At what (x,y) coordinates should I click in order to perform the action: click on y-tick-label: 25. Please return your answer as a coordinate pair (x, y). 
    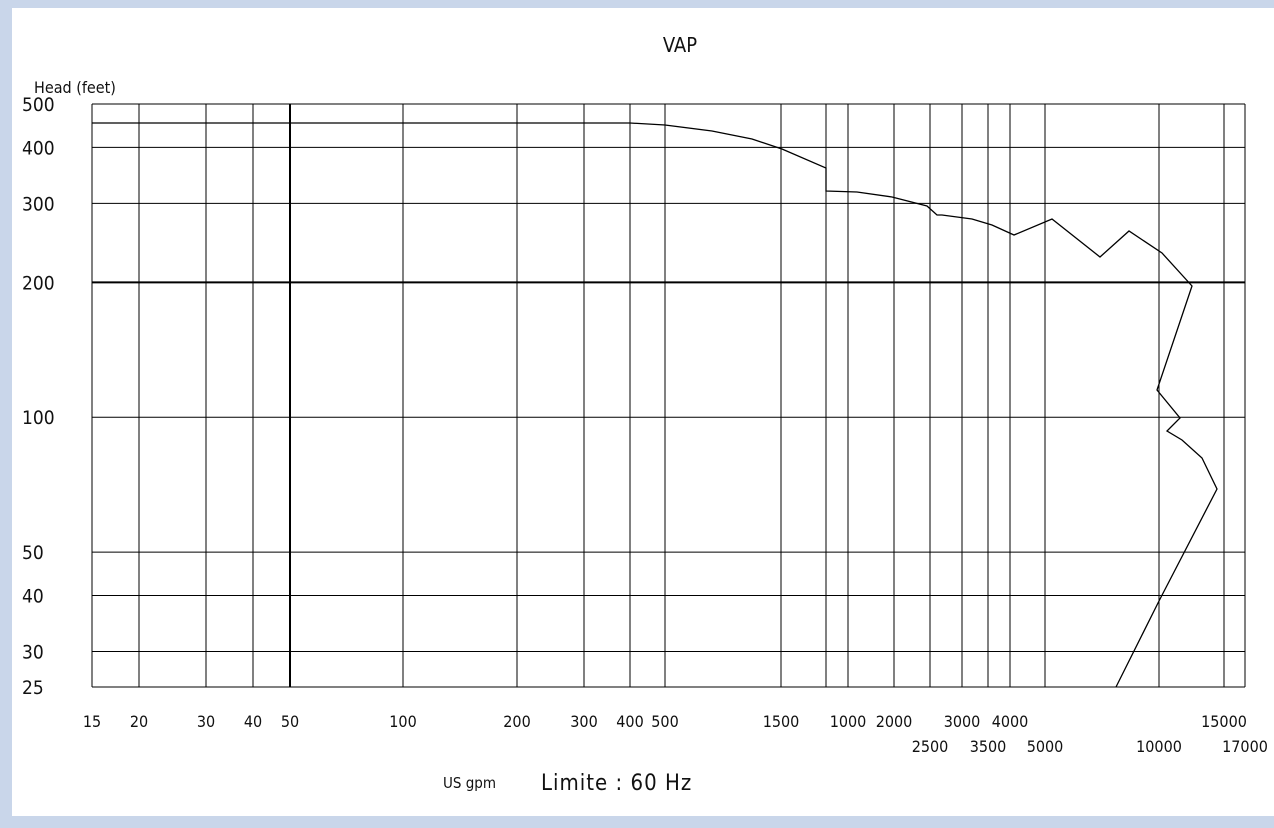
    Looking at the image, I should click on (33, 688).